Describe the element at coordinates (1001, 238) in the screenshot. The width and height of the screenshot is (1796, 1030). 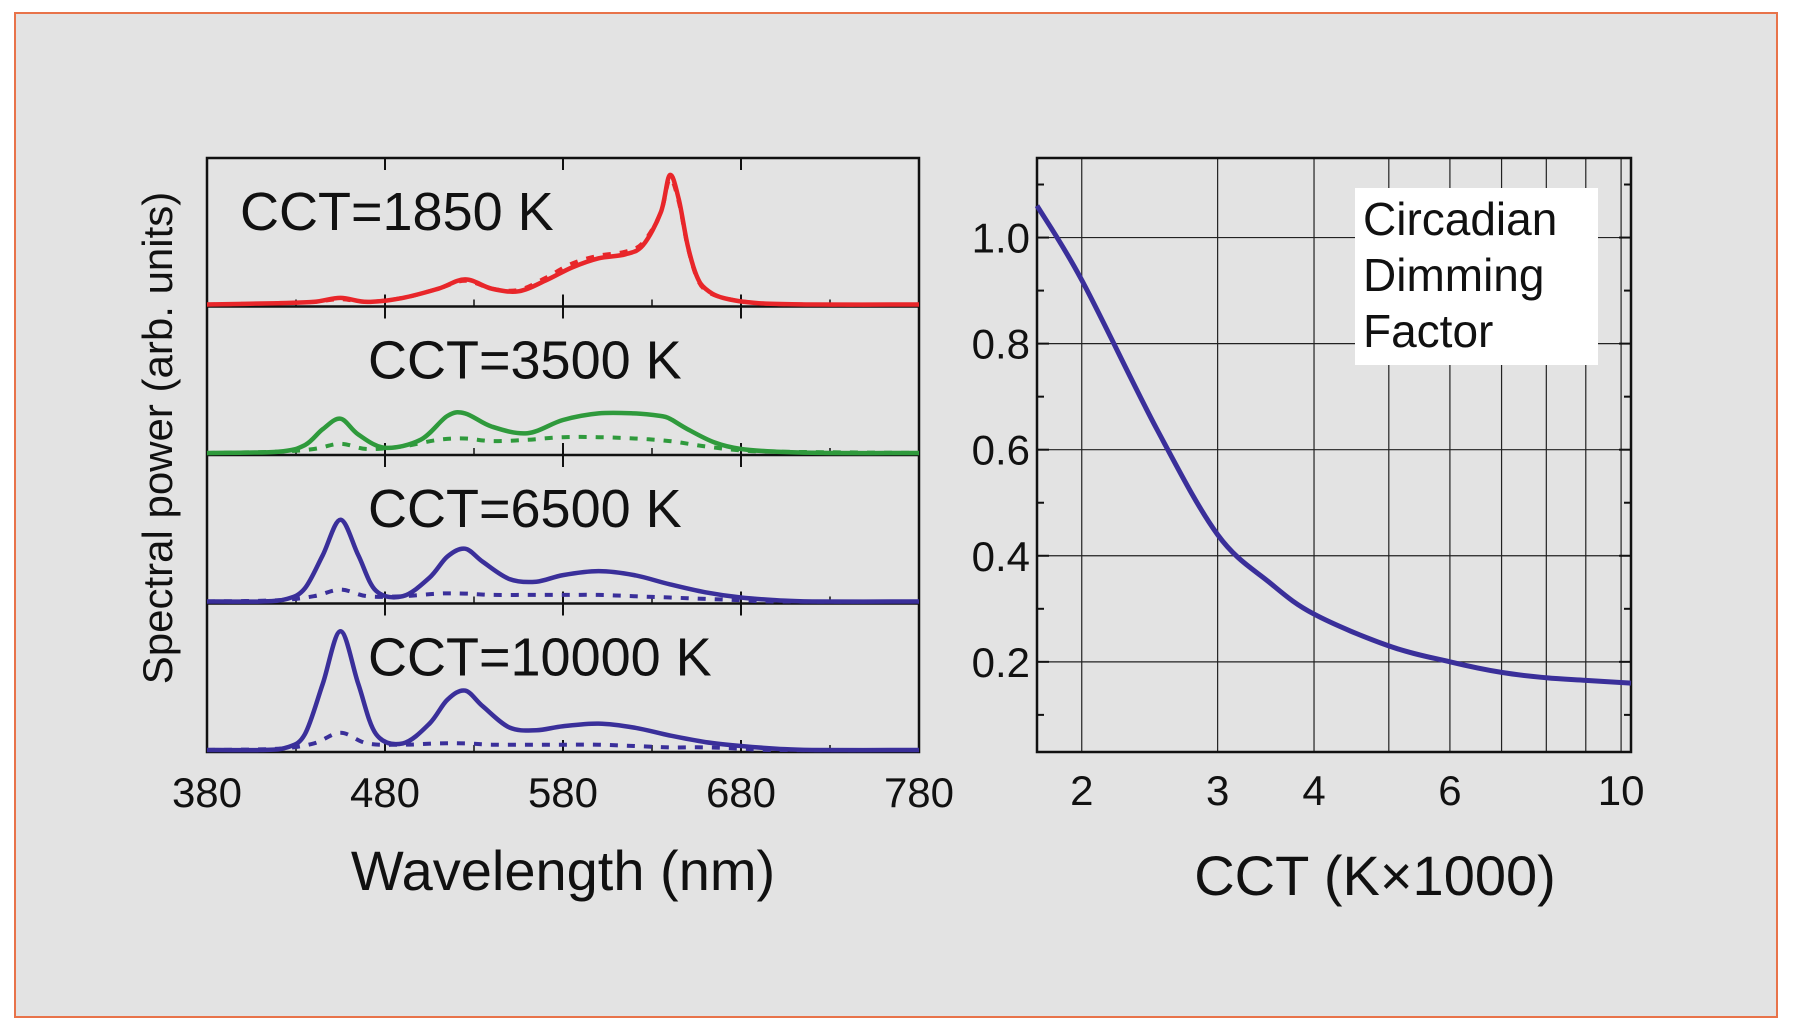
I see `cdf-y-tick-label: 1.0` at that location.